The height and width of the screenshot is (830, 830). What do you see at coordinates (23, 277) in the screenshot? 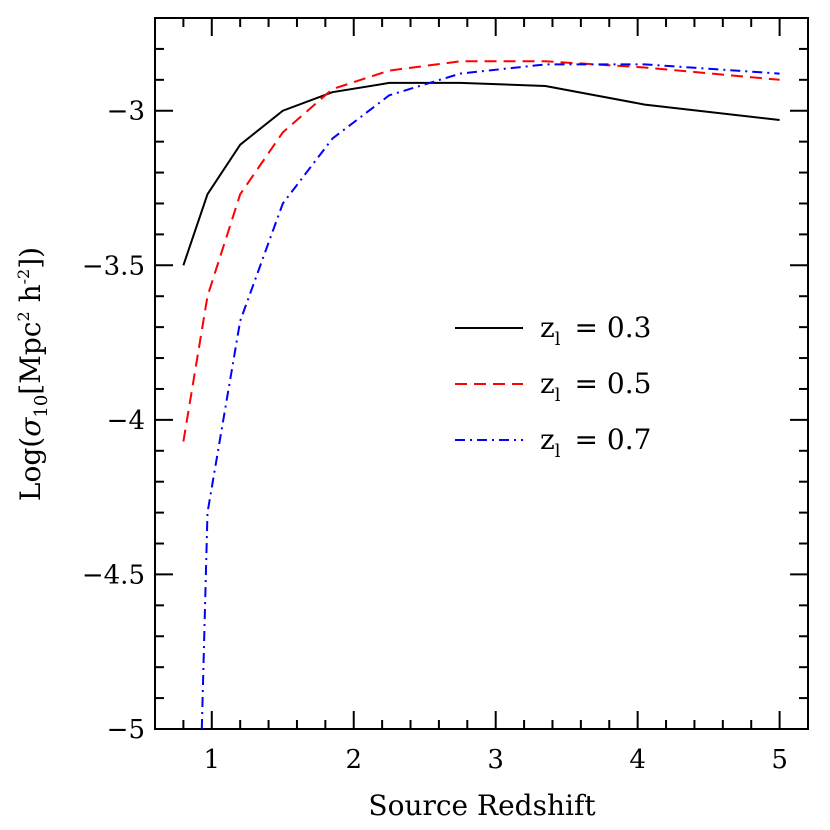
I see `y-axis-title-sup2: -2` at bounding box center [23, 277].